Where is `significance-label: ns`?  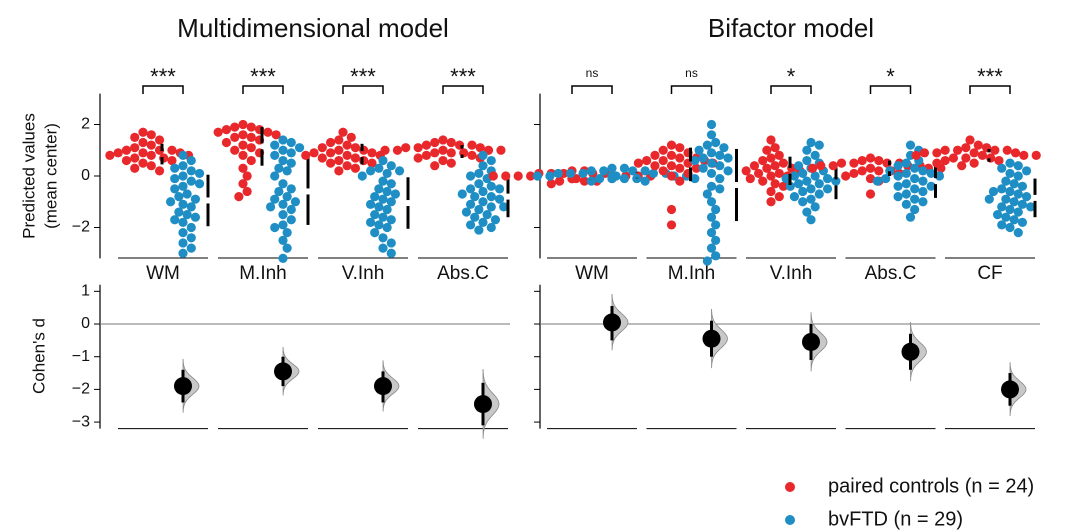
significance-label: ns is located at coordinates (592, 73).